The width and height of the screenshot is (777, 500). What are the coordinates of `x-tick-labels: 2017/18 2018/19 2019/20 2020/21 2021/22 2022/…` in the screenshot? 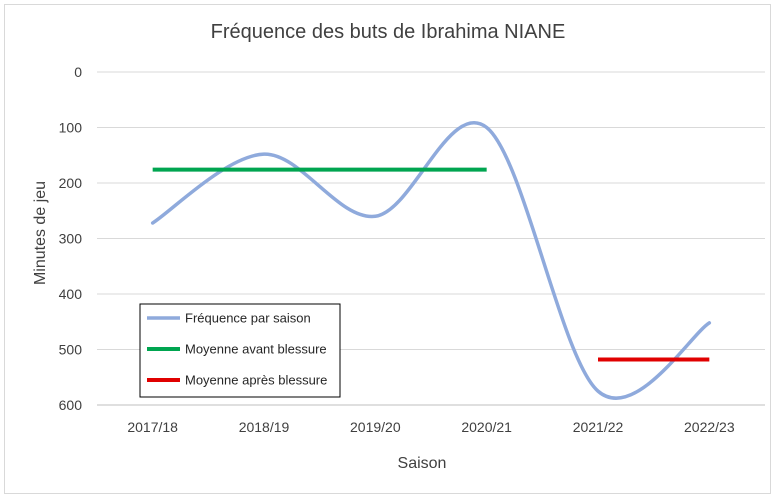 It's located at (430, 427).